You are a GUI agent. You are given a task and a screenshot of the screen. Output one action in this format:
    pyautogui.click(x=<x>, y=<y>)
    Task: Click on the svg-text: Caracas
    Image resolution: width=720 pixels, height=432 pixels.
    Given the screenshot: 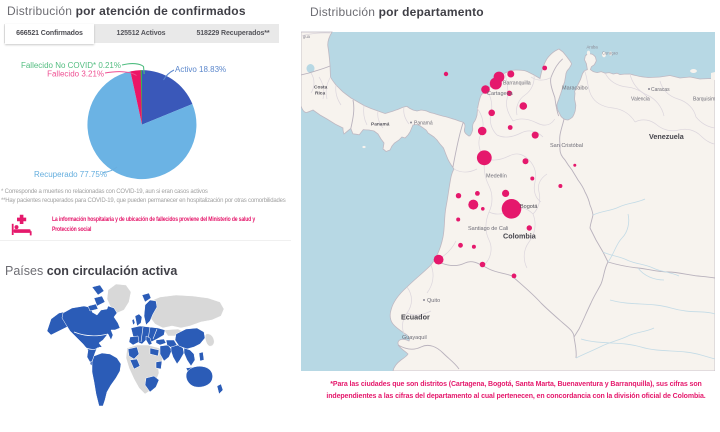 What is the action you would take?
    pyautogui.click(x=660, y=90)
    